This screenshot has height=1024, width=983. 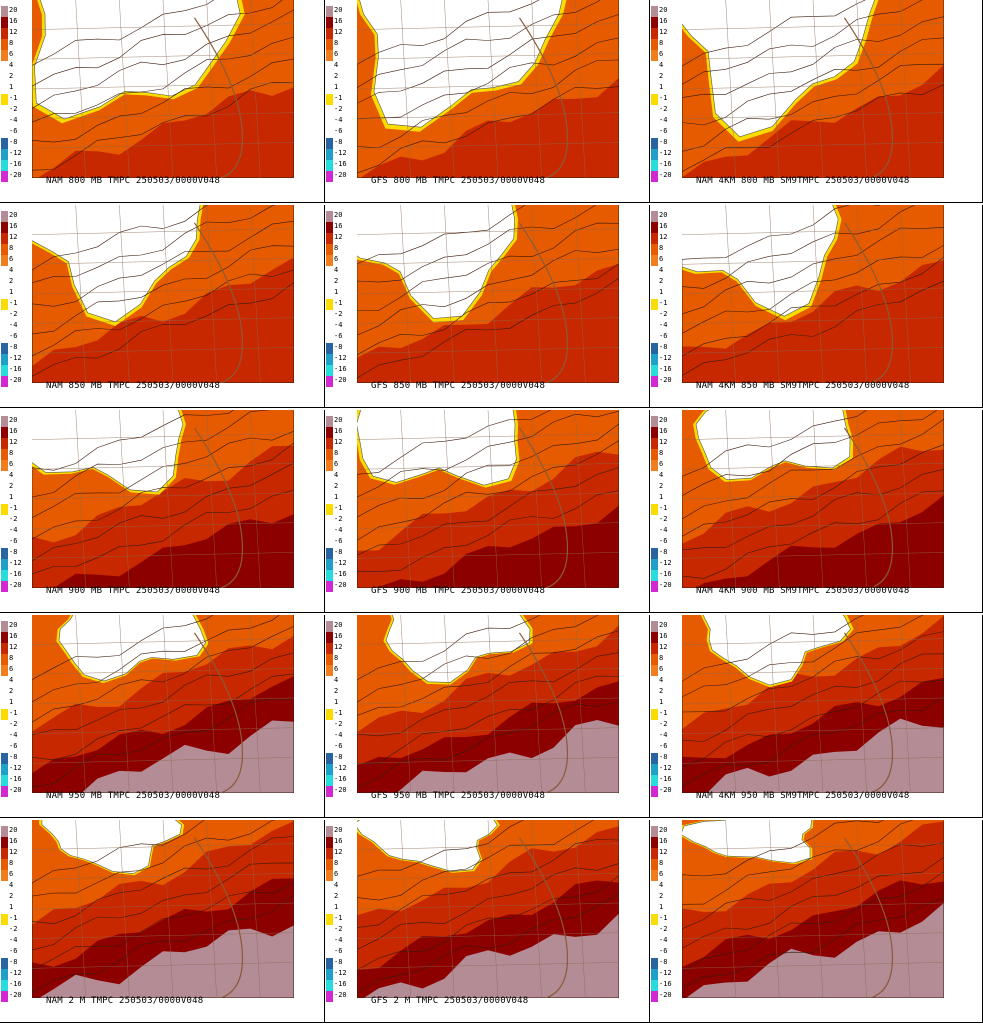 What do you see at coordinates (663, 962) in the screenshot?
I see `legend-label: -8` at bounding box center [663, 962].